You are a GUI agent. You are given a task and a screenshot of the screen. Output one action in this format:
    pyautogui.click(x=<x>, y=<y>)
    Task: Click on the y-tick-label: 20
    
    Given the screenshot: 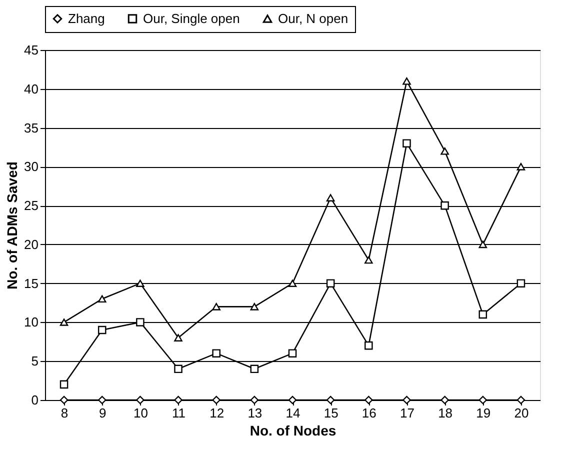 What is the action you would take?
    pyautogui.click(x=31, y=244)
    